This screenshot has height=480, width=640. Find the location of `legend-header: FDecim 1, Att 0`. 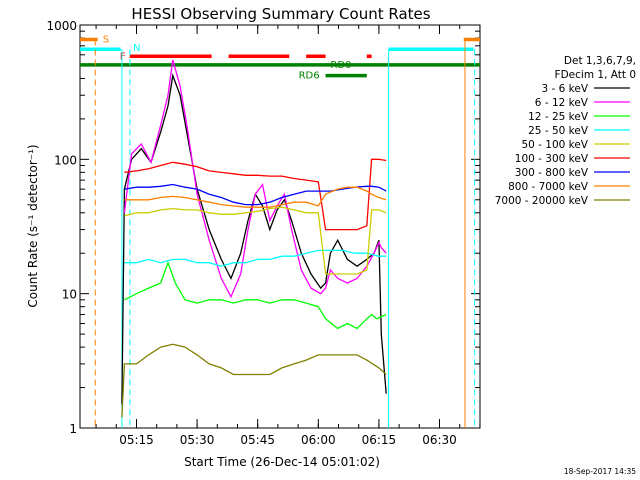

legend-header: FDecim 1, Att 0 is located at coordinates (595, 75).